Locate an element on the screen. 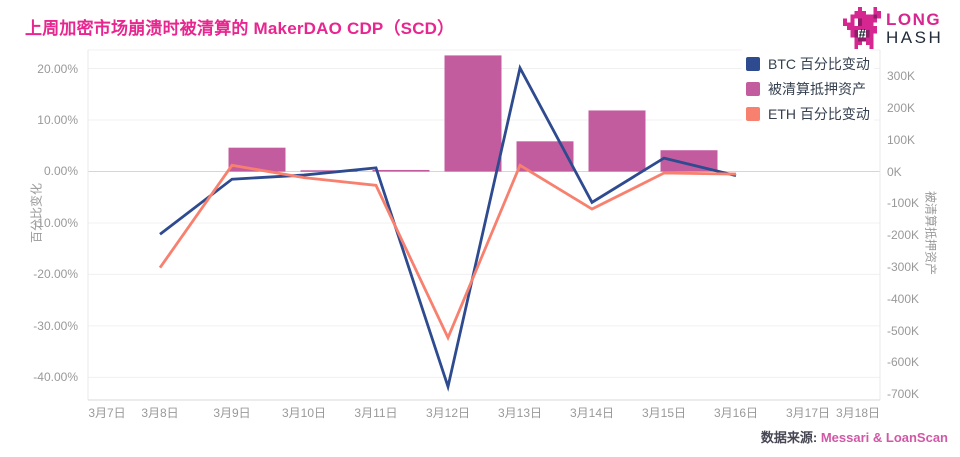 The image size is (960, 457). legend-swatch-btc-icon is located at coordinates (753, 63).